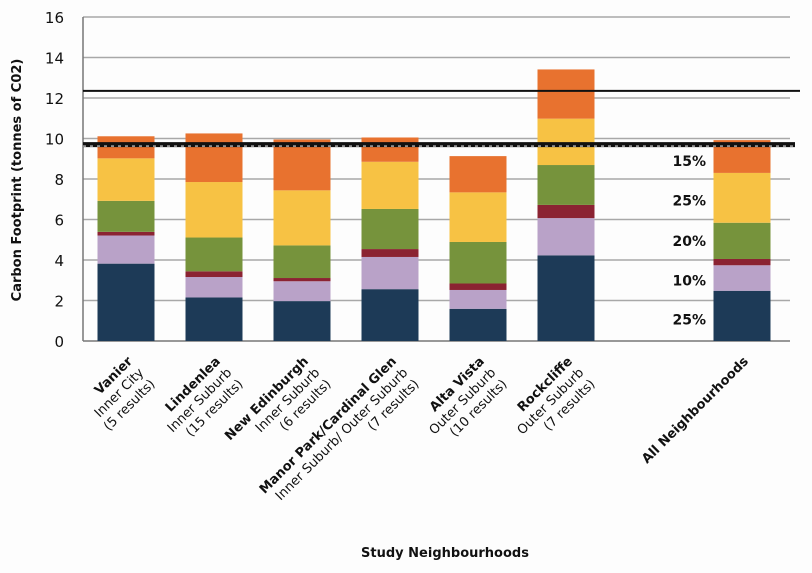 The width and height of the screenshot is (812, 573). I want to click on x-category-label: VanierInner City(5 results), so click(118, 394).